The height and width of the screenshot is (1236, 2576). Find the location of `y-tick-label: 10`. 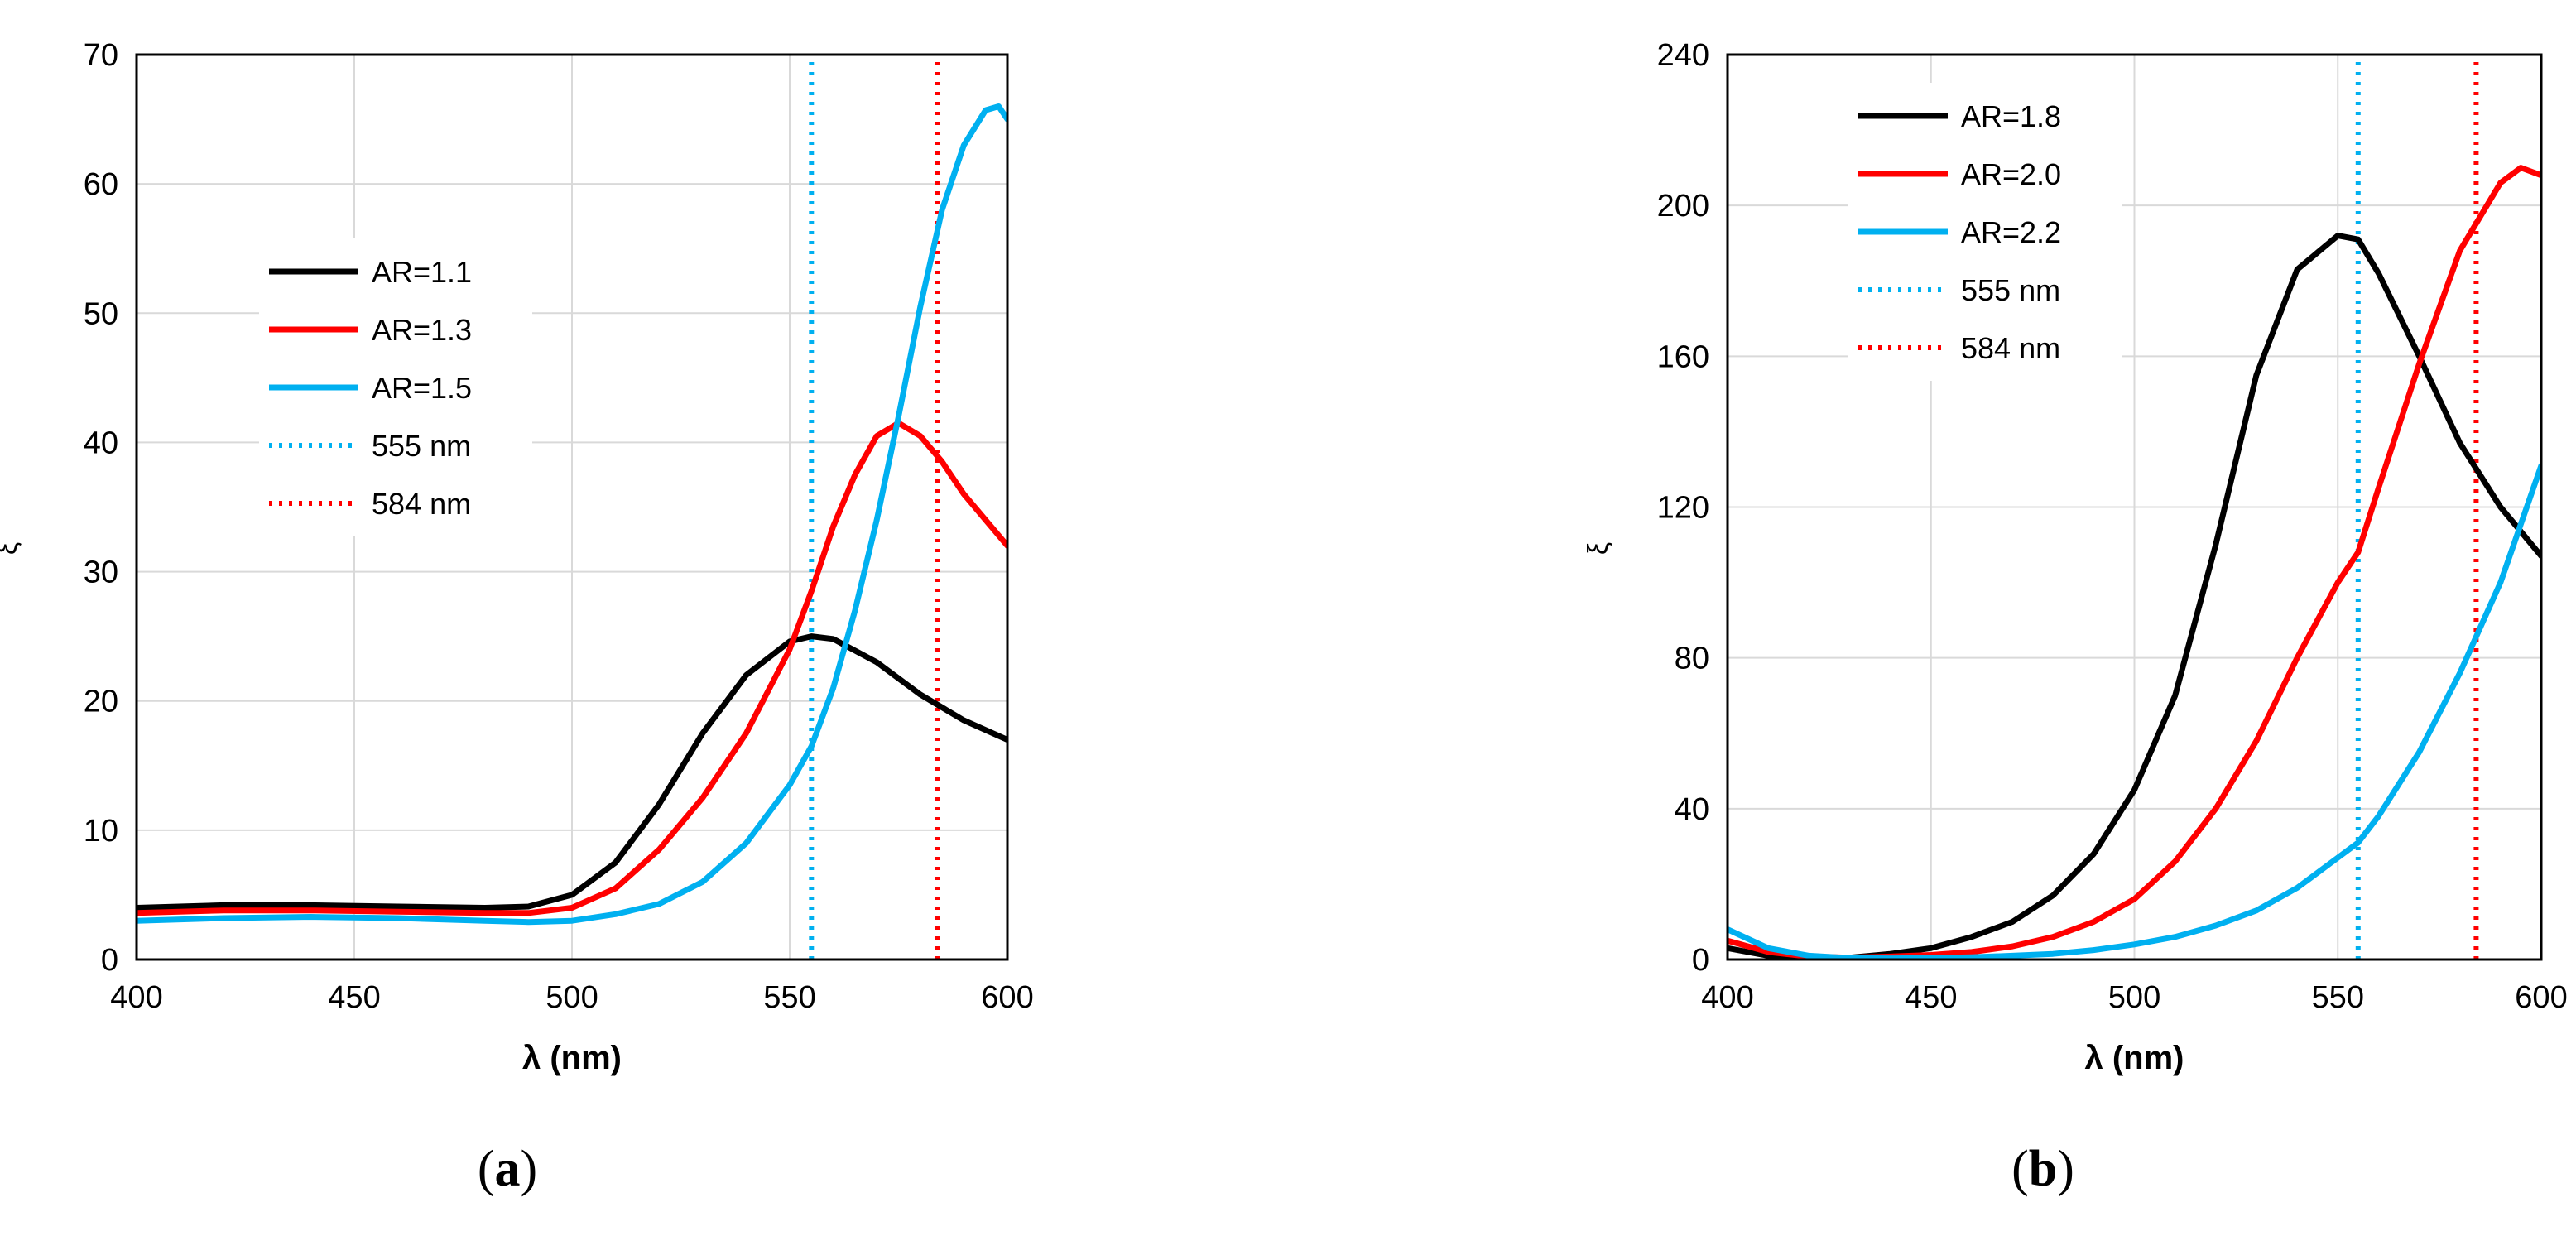

y-tick-label: 10 is located at coordinates (101, 831).